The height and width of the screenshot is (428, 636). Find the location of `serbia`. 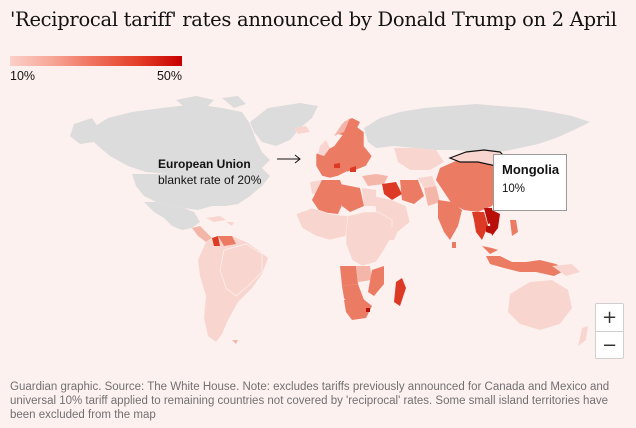

serbia is located at coordinates (353, 169).